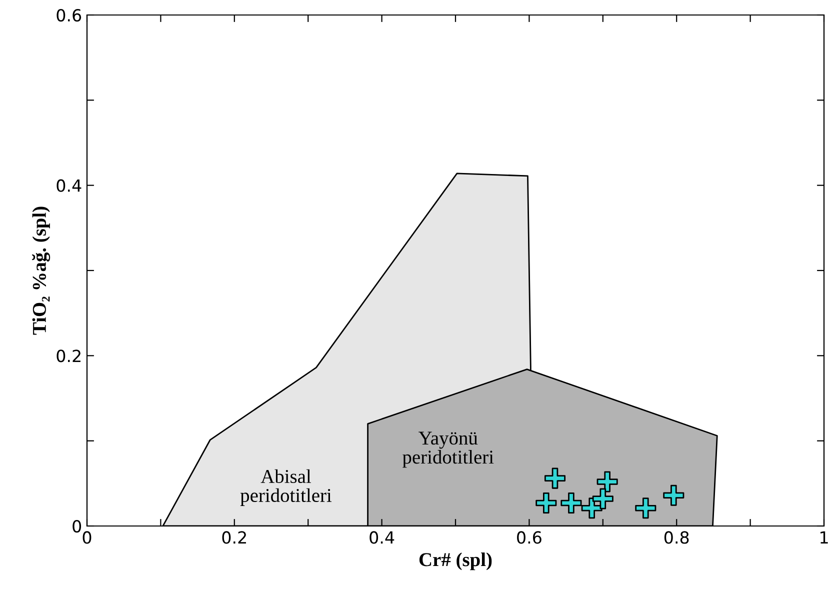 The image size is (828, 589). Describe the element at coordinates (286, 487) in the screenshot. I see `annotation: Abisal peridotitleri` at that location.